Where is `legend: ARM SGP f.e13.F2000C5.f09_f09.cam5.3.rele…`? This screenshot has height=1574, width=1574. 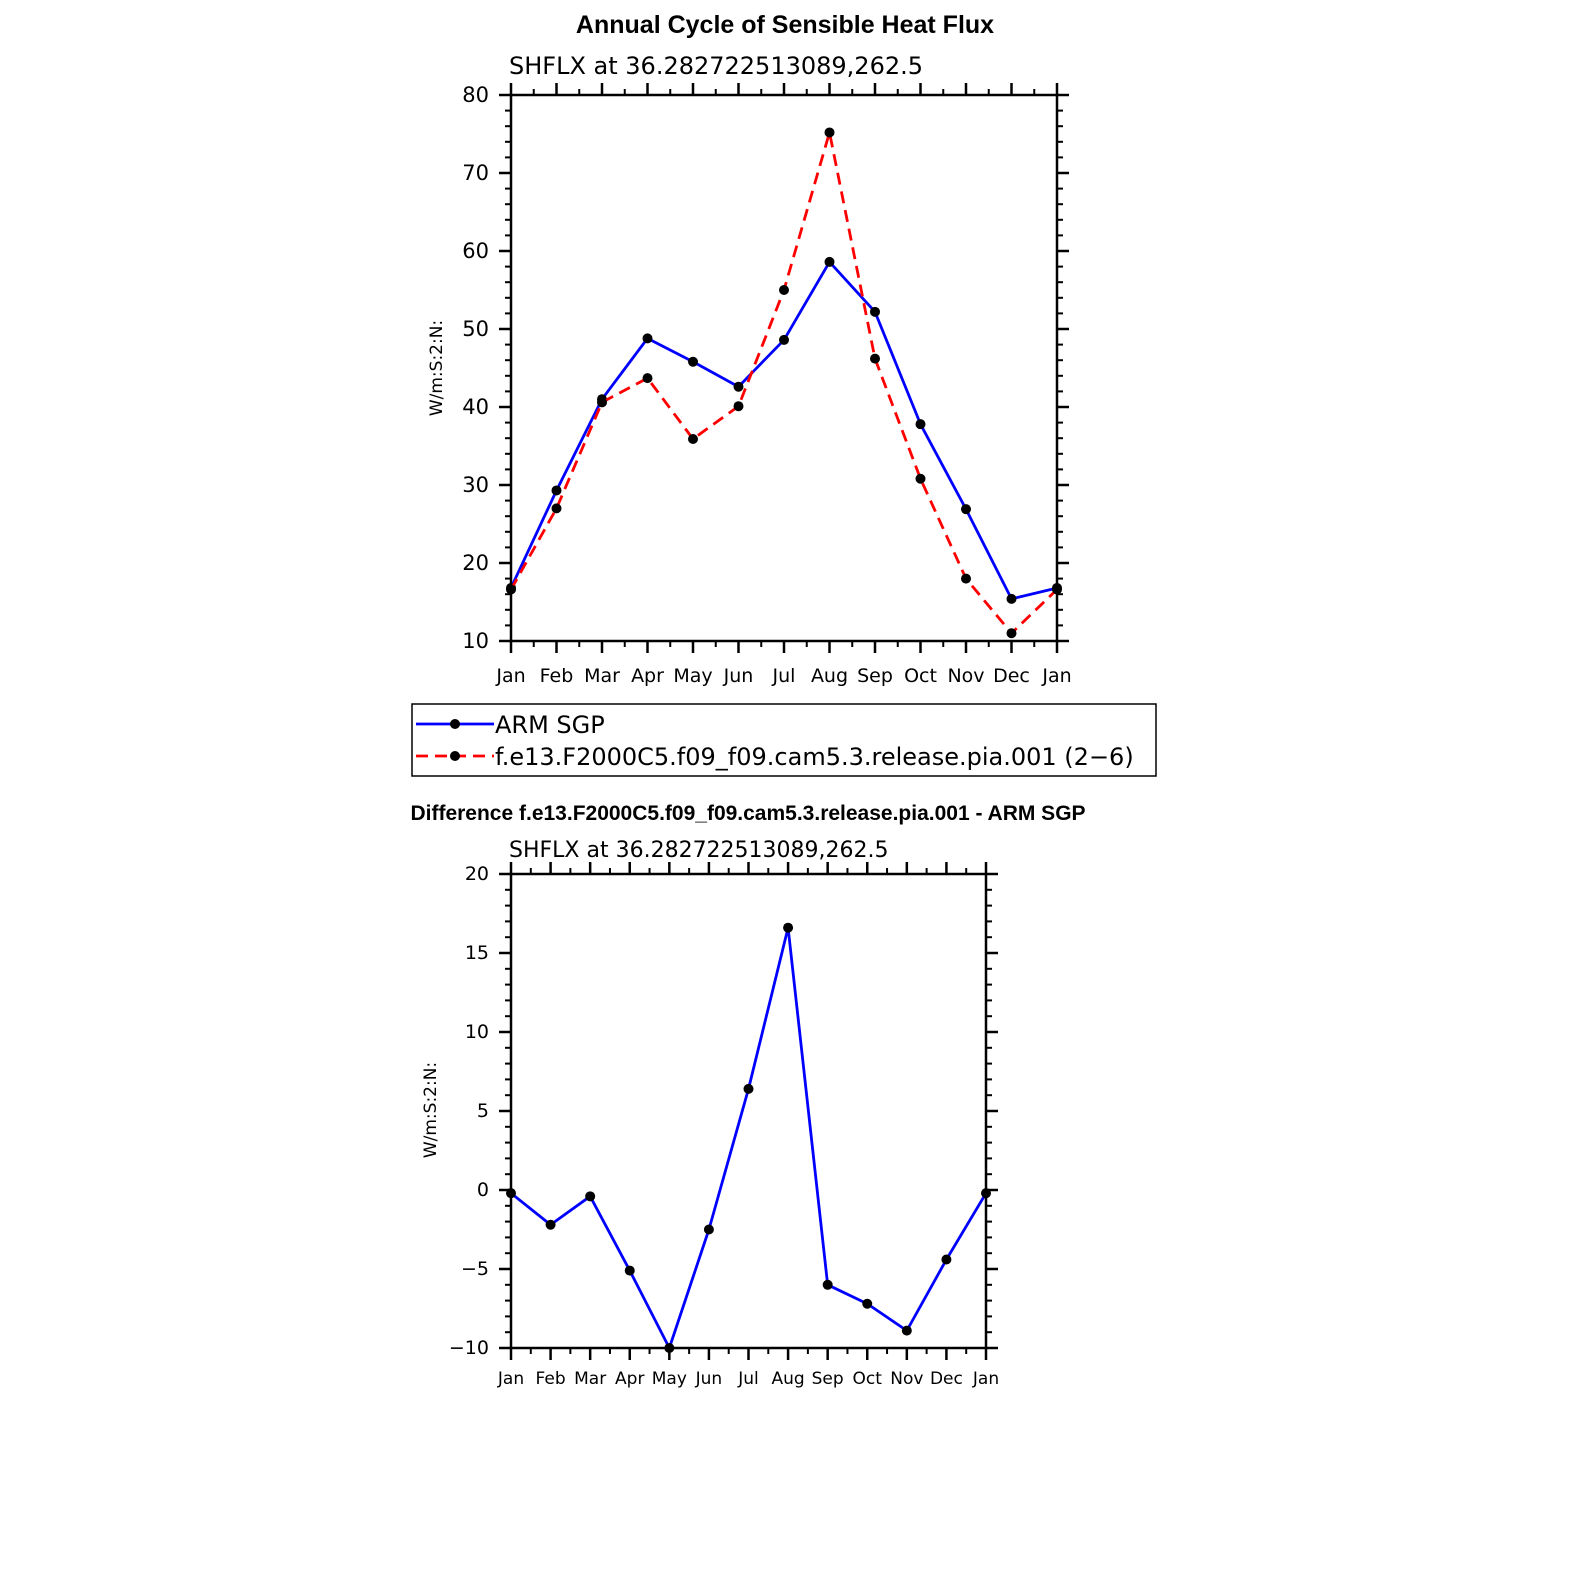
legend: ARM SGP f.e13.F2000C5.f09_f09.cam5.3.rele… is located at coordinates (784, 740).